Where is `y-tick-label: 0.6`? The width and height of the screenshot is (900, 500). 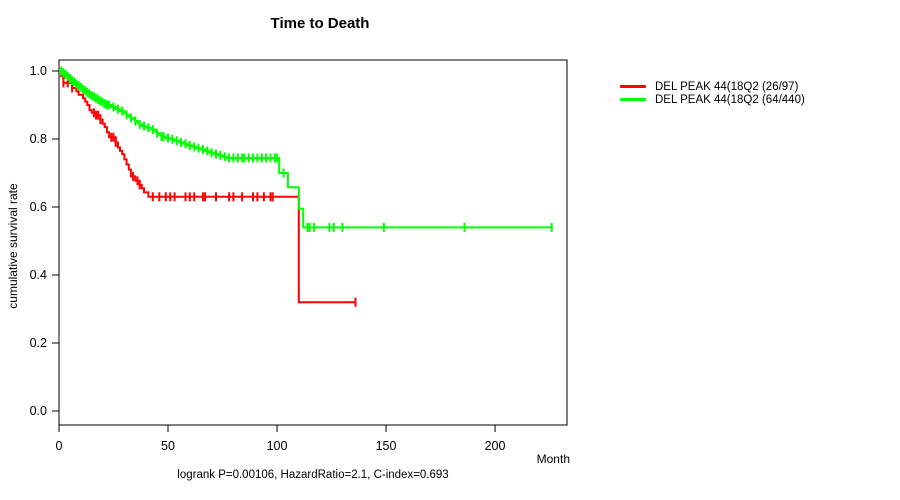 y-tick-label: 0.6 is located at coordinates (38, 207).